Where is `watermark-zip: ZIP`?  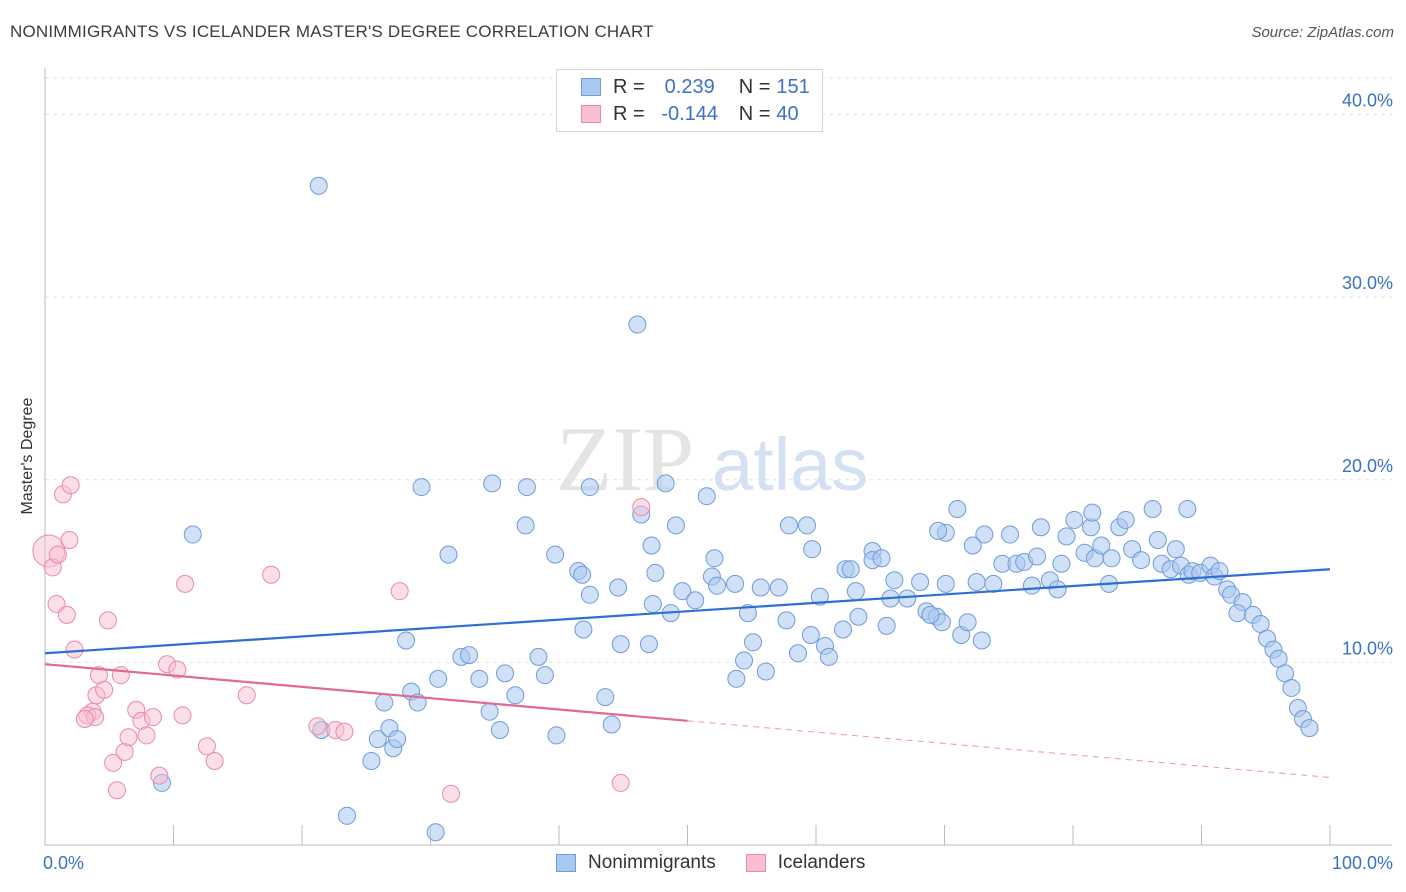
watermark-zip: ZIP is located at coordinates (625, 459).